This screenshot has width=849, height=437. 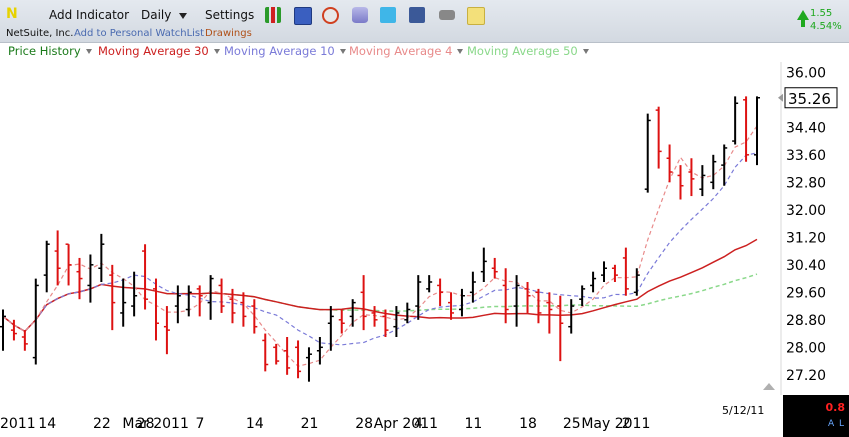 What do you see at coordinates (310, 424) in the screenshot?
I see `x-tick-label: 21` at bounding box center [310, 424].